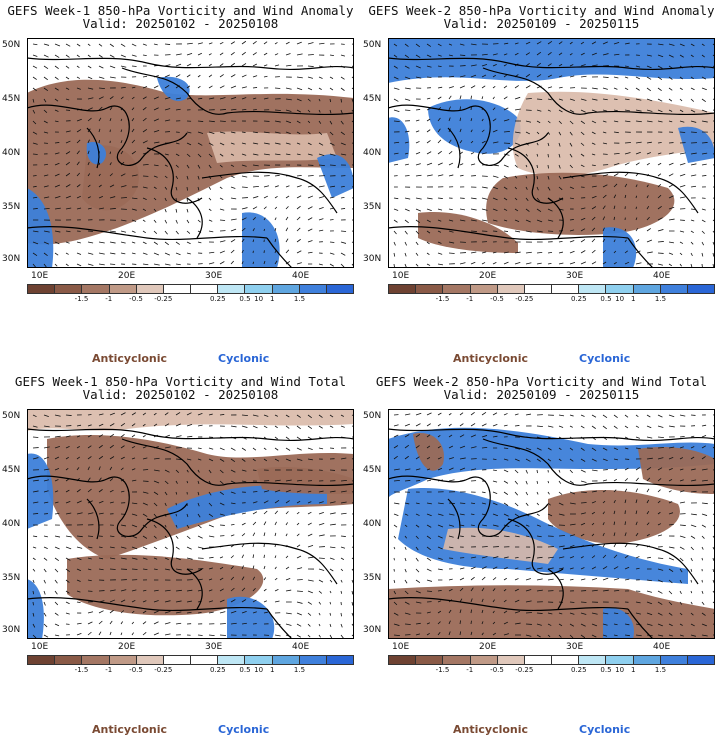 The height and width of the screenshot is (742, 722). Describe the element at coordinates (272, 299) in the screenshot. I see `colorbar-label: 1` at that location.